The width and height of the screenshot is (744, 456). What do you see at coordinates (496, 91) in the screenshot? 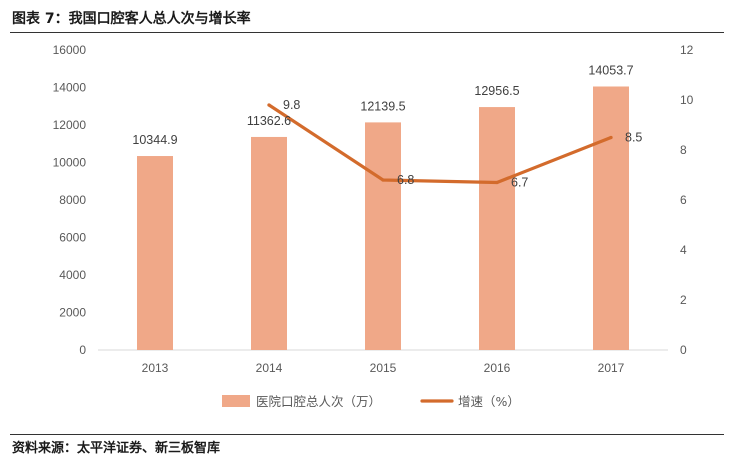
I see `bar-data-label: 12956.5` at bounding box center [496, 91].